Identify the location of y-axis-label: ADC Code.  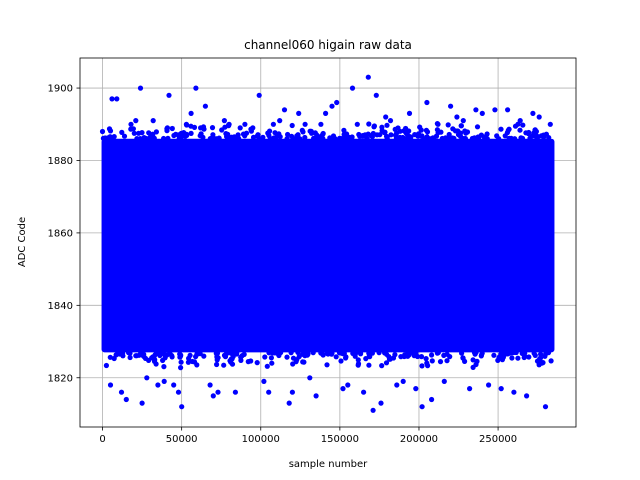
(22, 242).